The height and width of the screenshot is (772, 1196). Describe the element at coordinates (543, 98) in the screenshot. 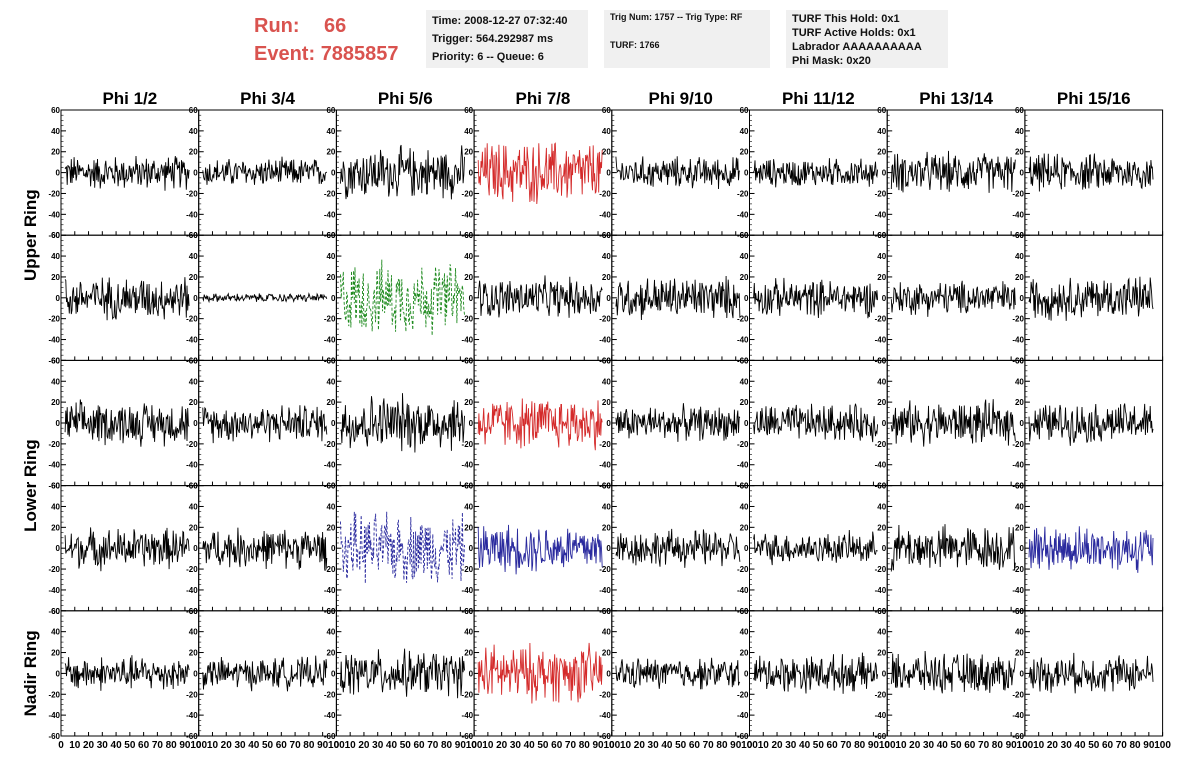

I see `column-title: Phi 7/8` at that location.